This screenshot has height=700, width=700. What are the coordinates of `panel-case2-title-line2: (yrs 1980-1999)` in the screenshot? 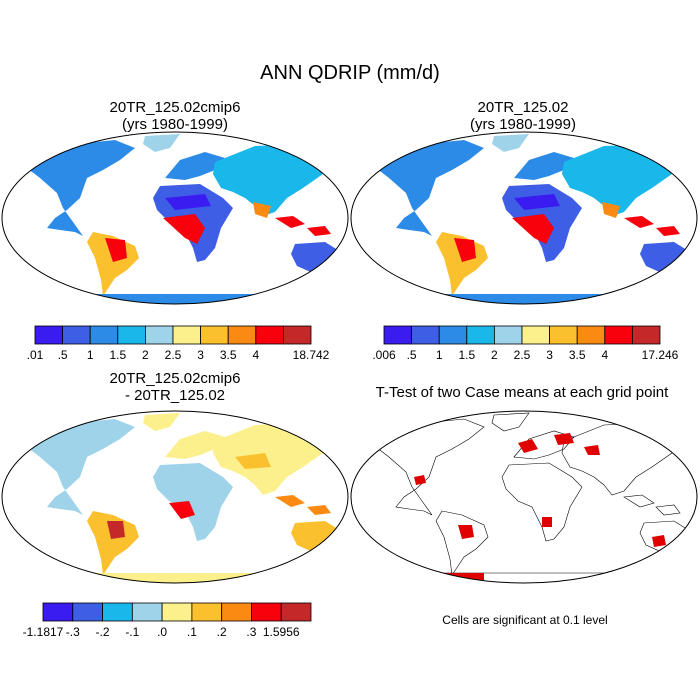 It's located at (523, 124).